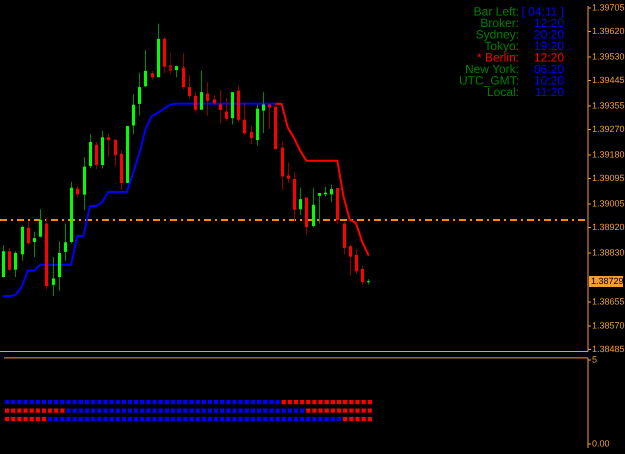  What do you see at coordinates (595, 359) in the screenshot?
I see `y-tick-label: 5` at bounding box center [595, 359].